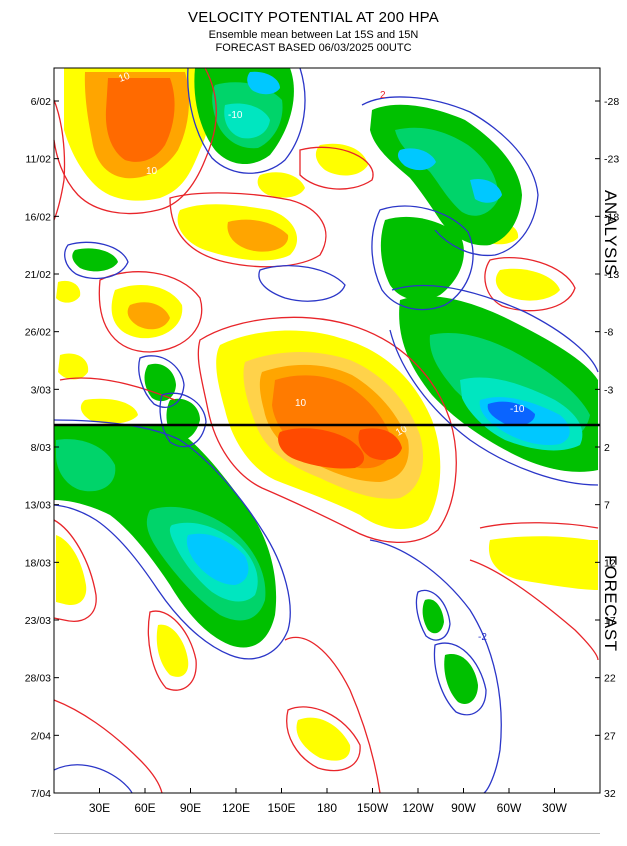  What do you see at coordinates (190, 808) in the screenshot?
I see `x-tick-label: 90E` at bounding box center [190, 808].